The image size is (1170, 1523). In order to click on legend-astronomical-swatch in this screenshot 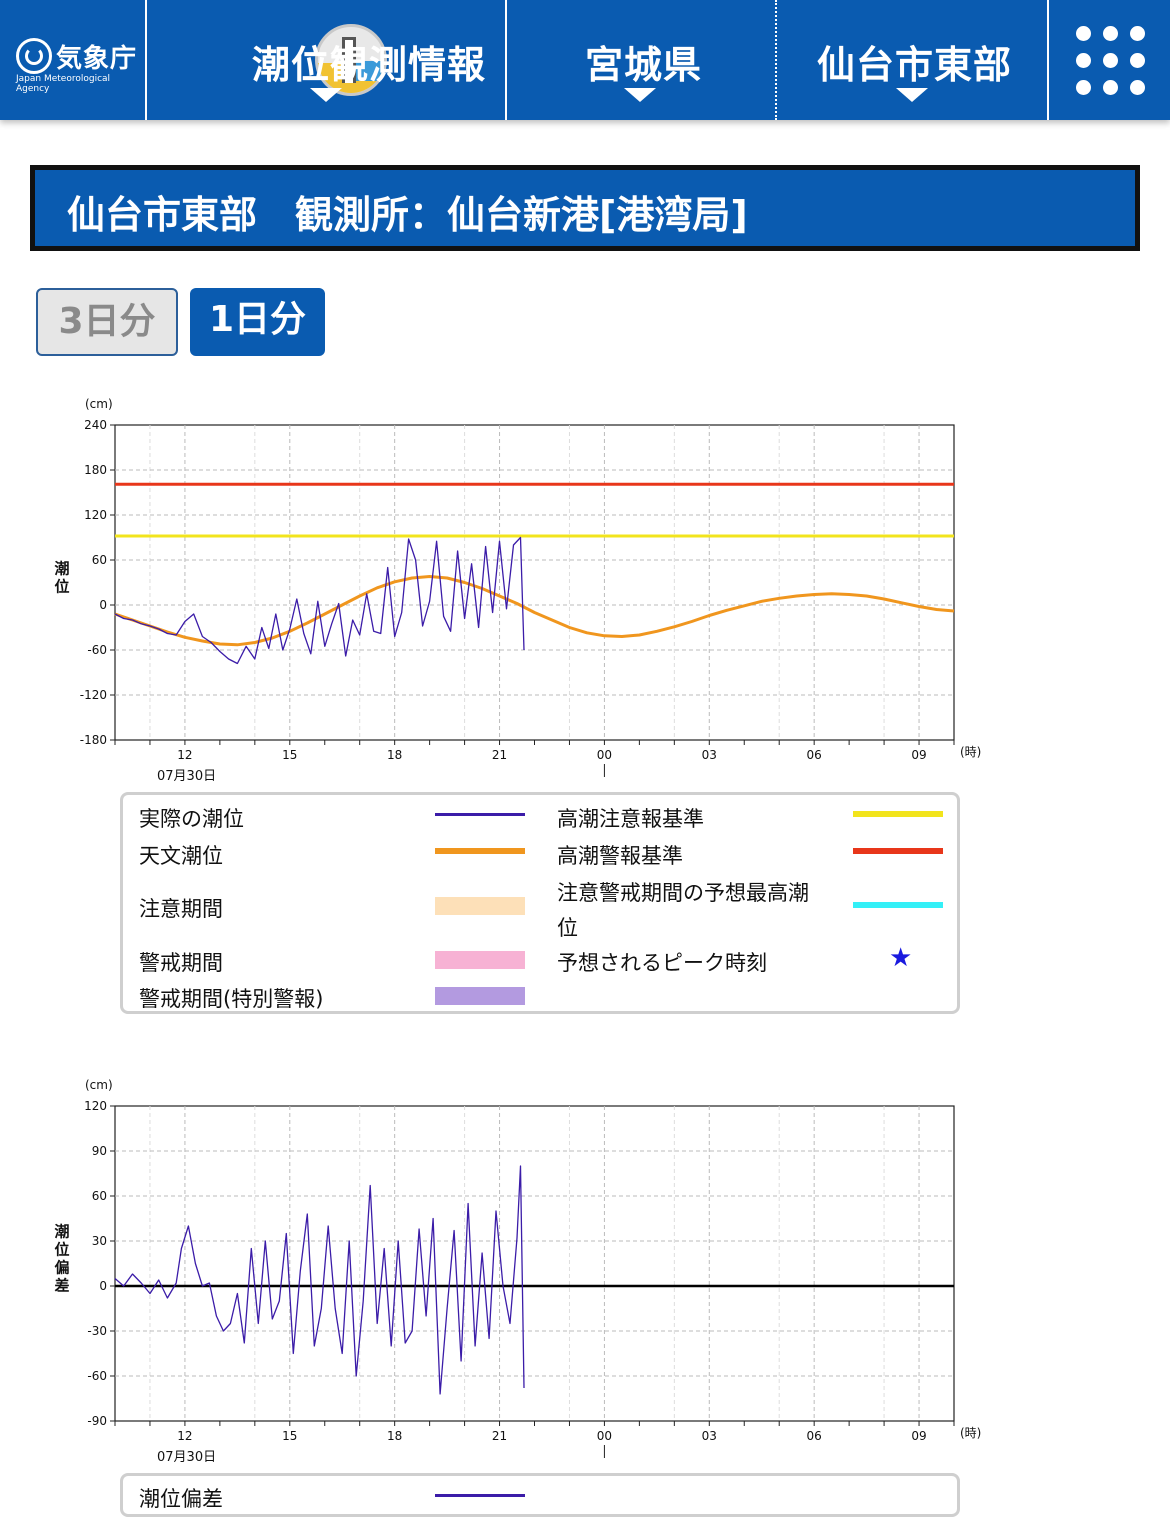, I will do `click(480, 851)`.